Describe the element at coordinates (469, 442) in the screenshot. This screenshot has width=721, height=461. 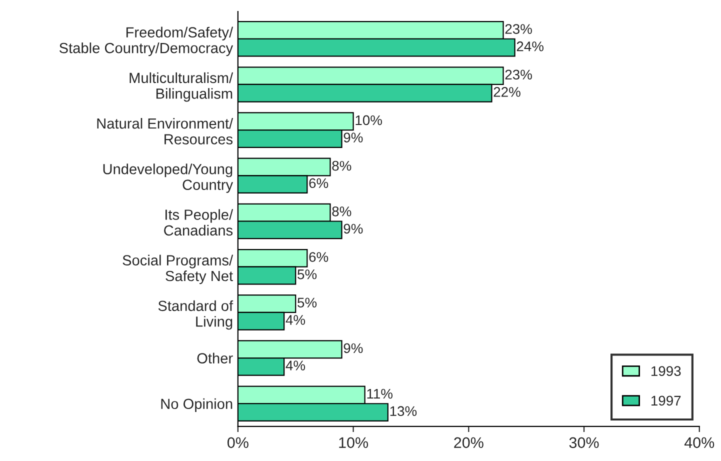
I see `x-tick-label: 20%` at that location.